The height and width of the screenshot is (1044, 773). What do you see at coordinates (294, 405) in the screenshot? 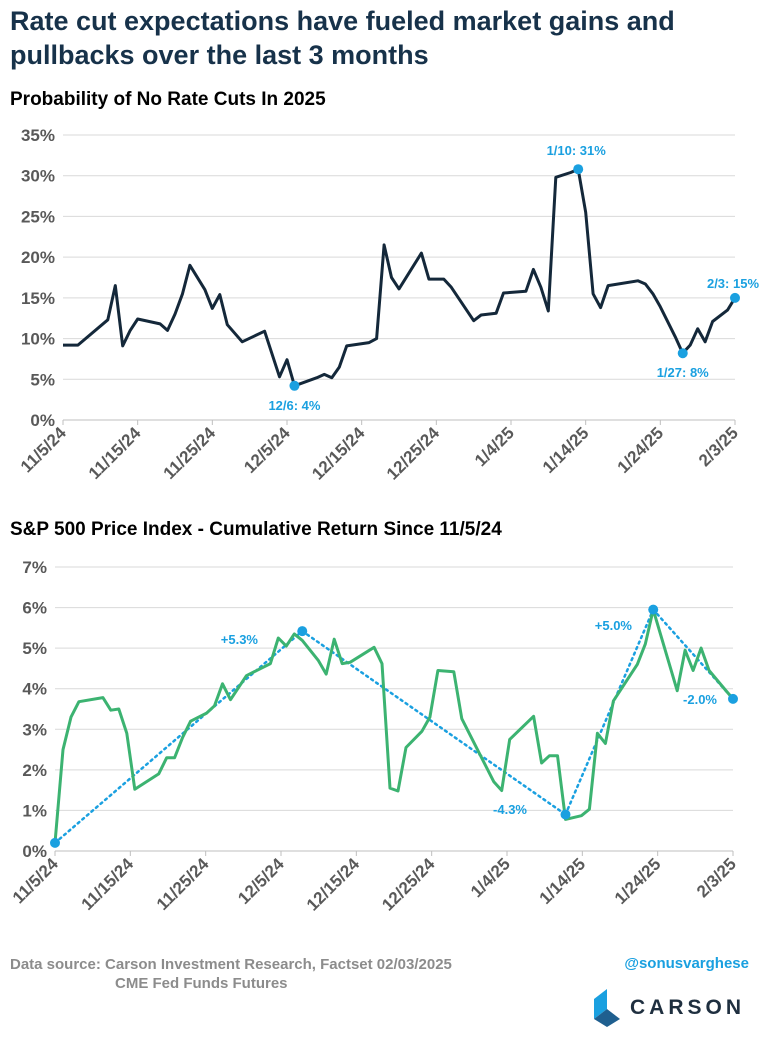
I see `annotation-label: 12/6: 4%` at bounding box center [294, 405].